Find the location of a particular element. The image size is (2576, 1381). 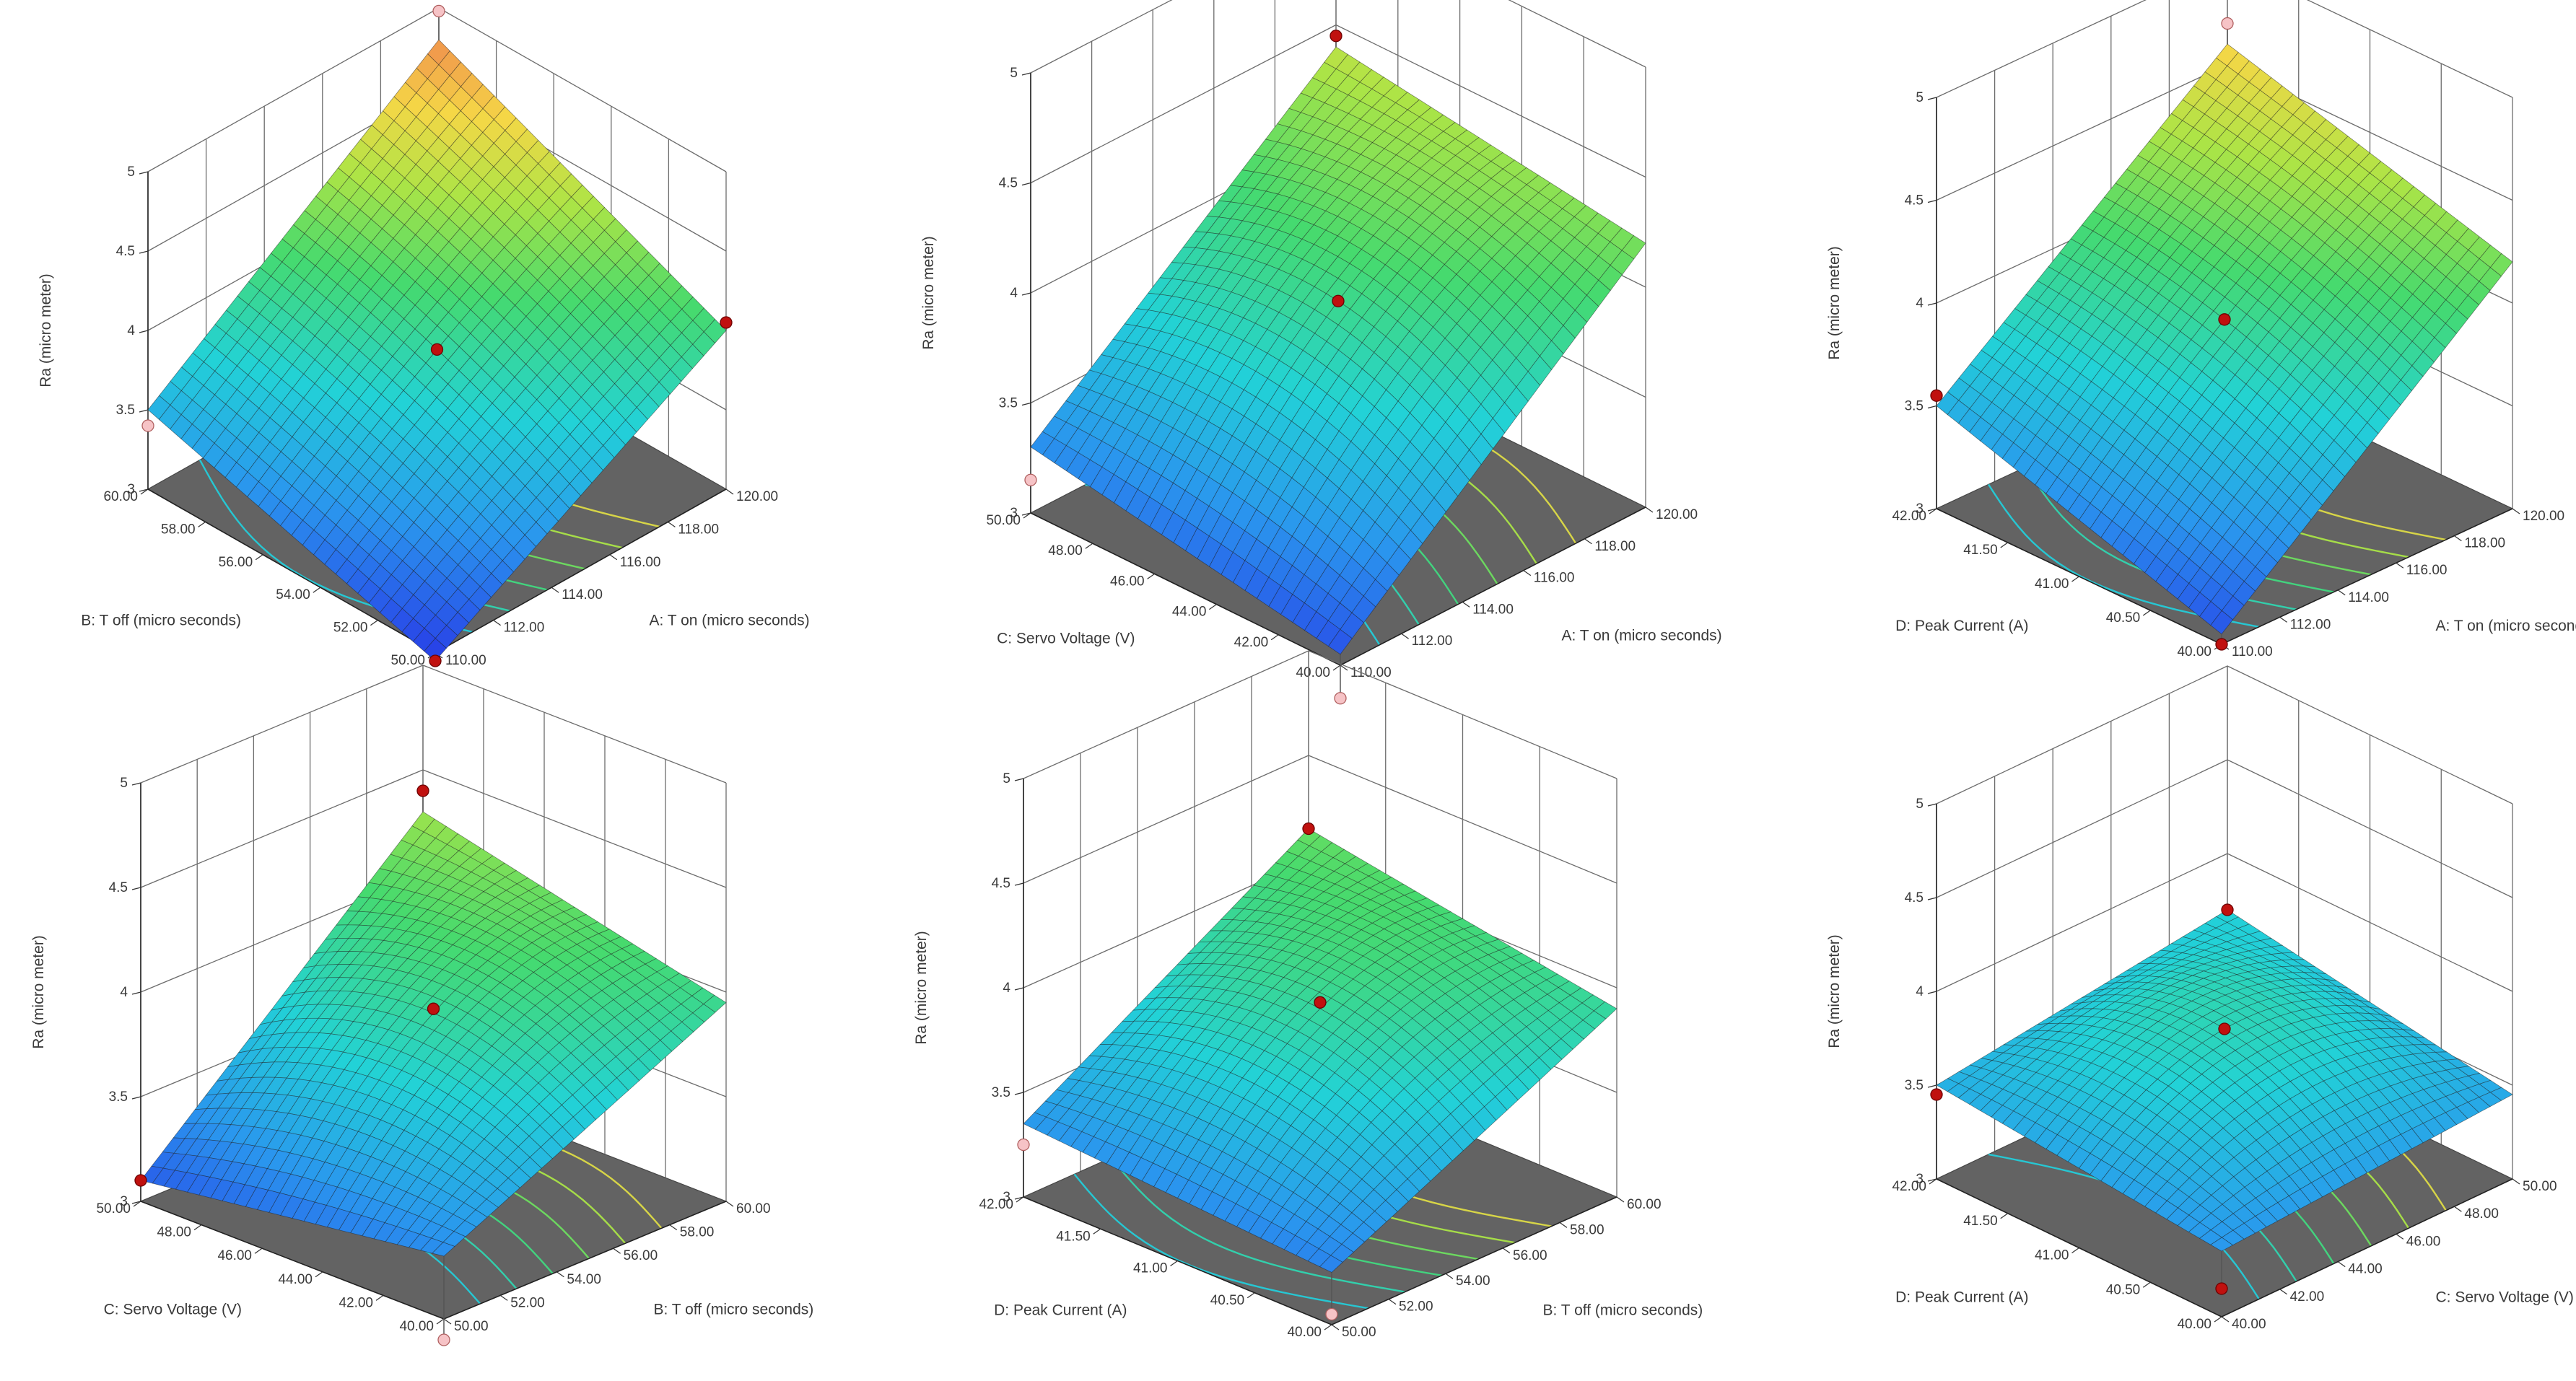

x-tick-label: 42.00 is located at coordinates (2307, 1297).